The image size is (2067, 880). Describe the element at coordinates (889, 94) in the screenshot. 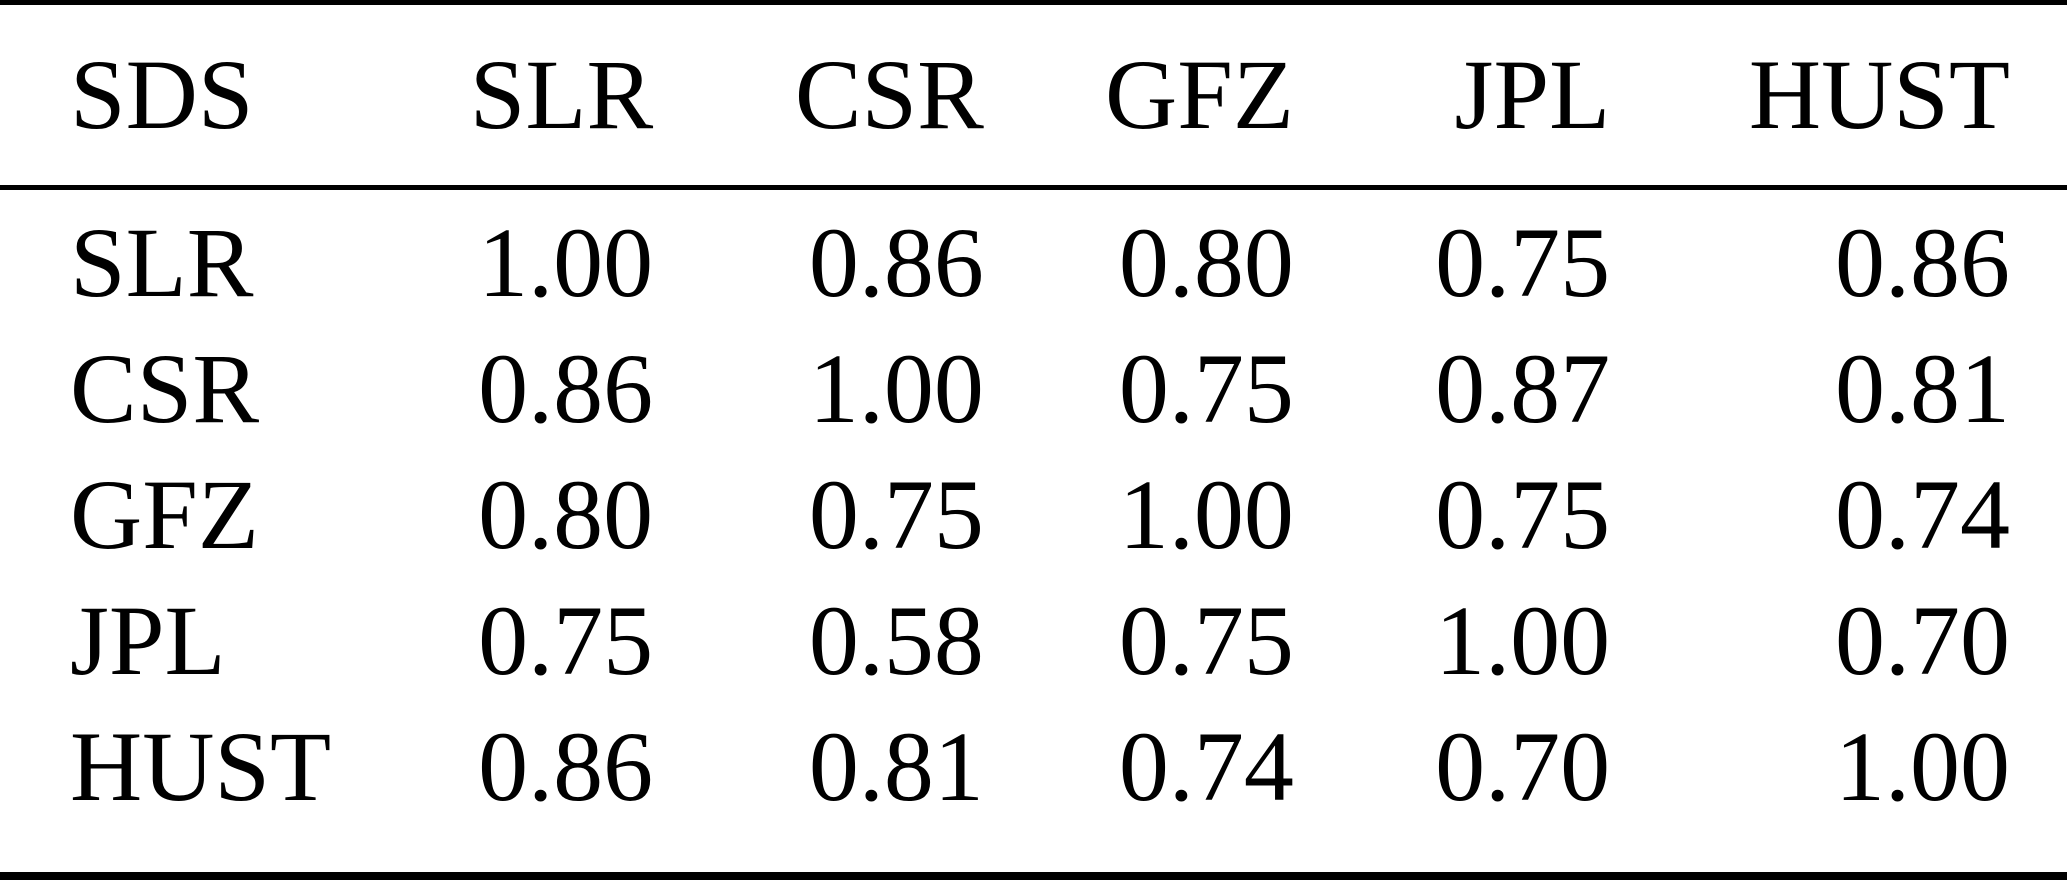

I see `column-header-csr: CSR` at that location.